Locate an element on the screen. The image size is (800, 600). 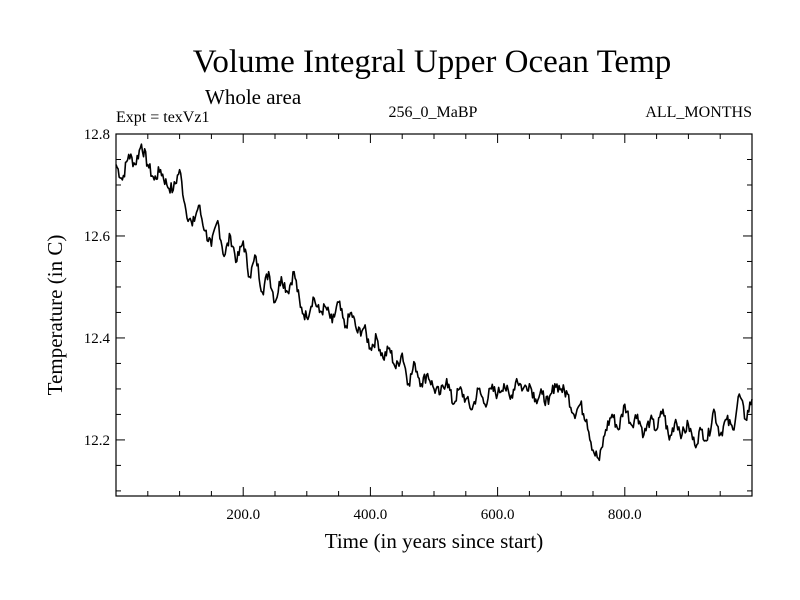
y-axis-tick-labels: 12.2 12.4 12.6 12.8 is located at coordinates (97, 288).